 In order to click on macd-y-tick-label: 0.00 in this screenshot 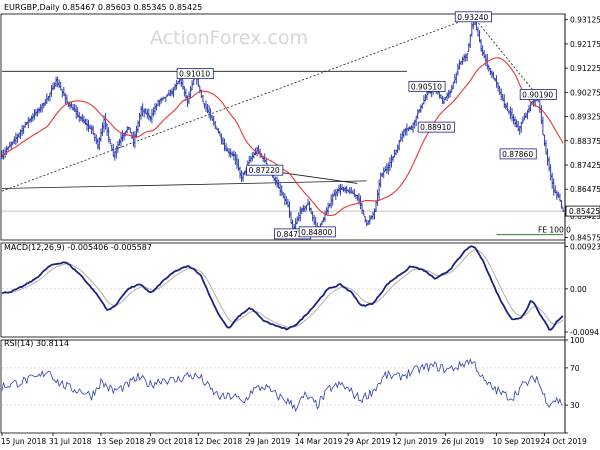, I will do `click(578, 289)`.